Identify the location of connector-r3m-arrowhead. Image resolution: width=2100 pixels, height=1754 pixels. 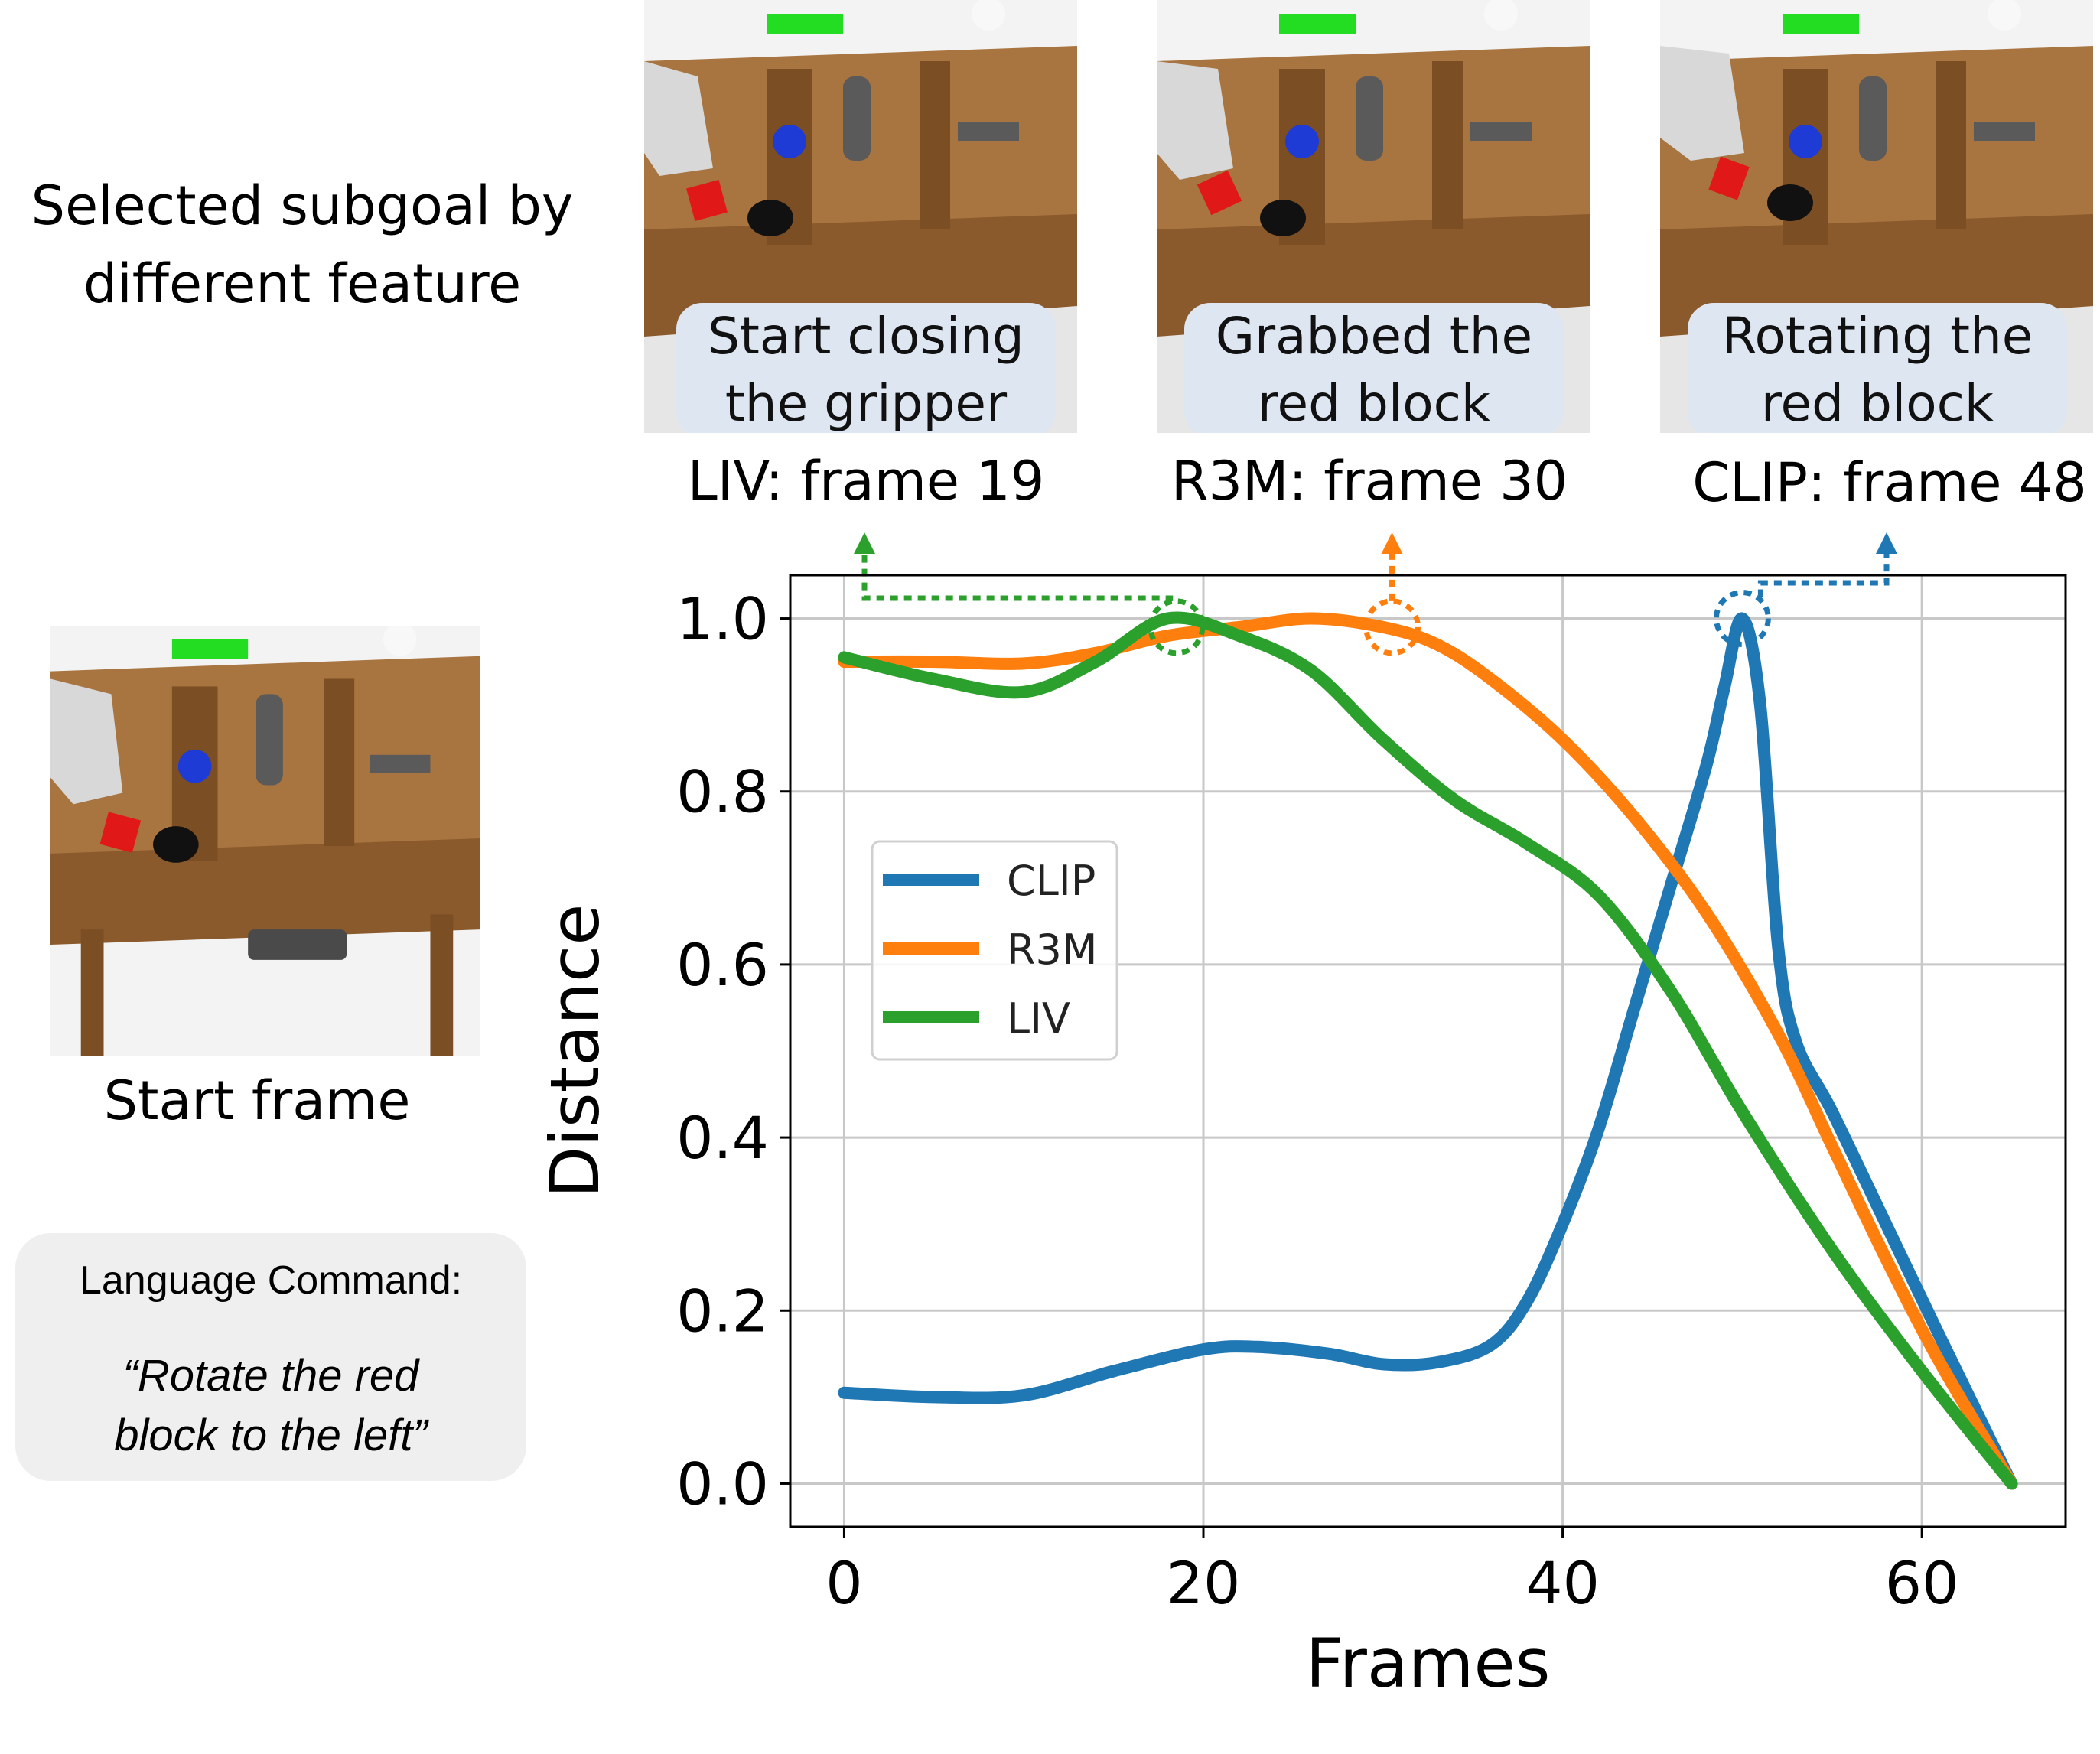
(1392, 543).